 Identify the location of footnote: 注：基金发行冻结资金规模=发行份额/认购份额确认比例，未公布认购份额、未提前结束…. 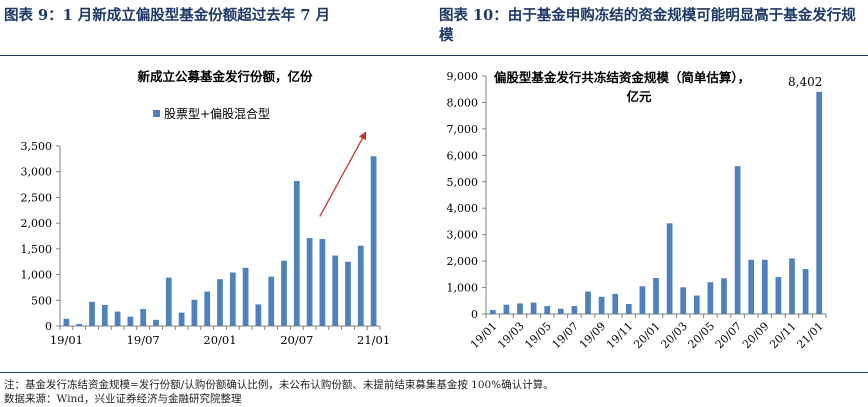
(279, 385).